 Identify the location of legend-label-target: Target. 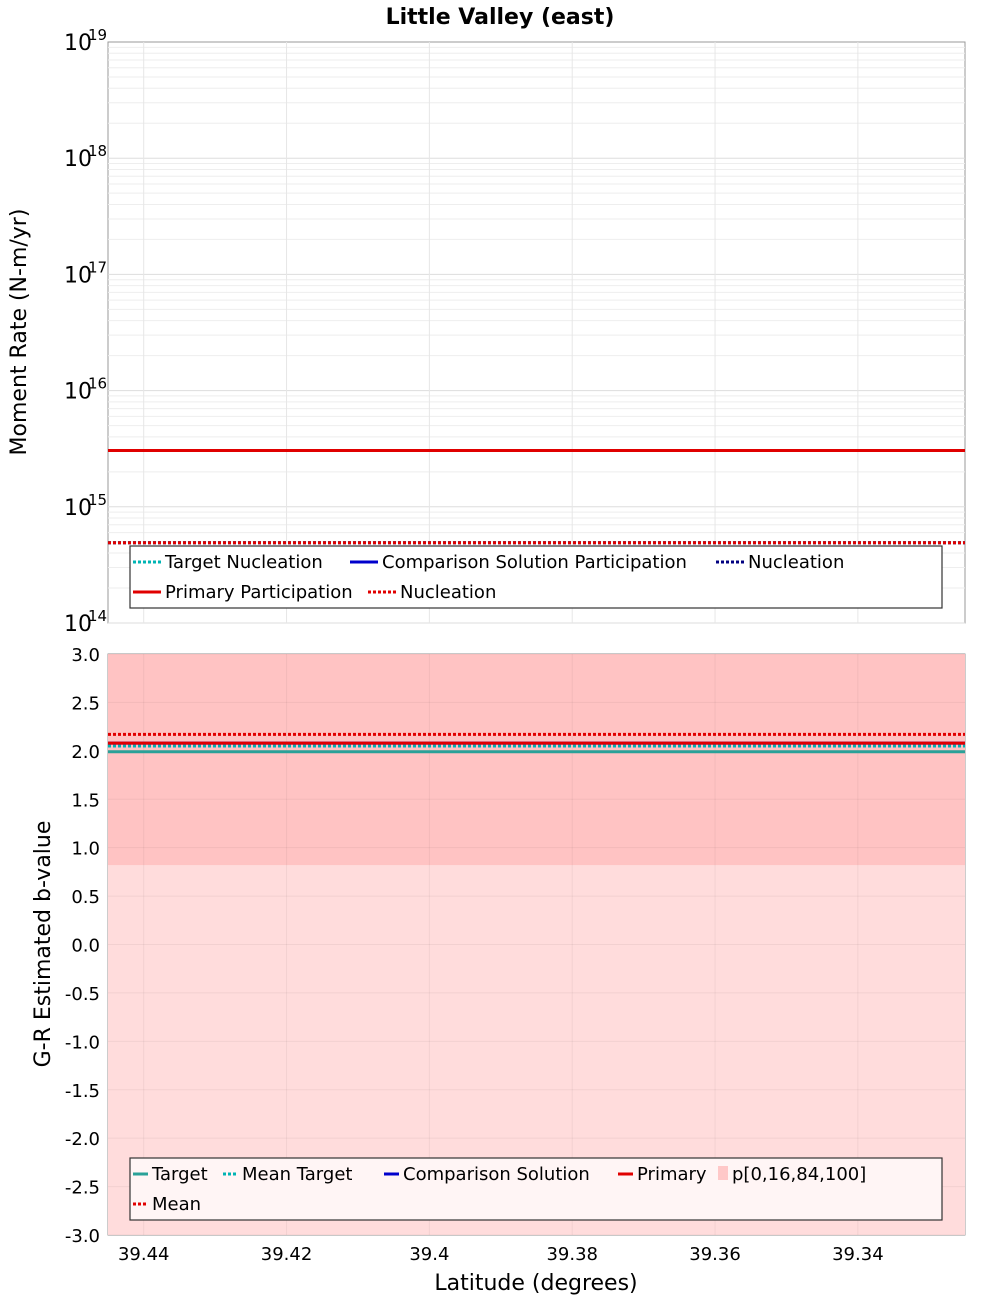
(179, 1174).